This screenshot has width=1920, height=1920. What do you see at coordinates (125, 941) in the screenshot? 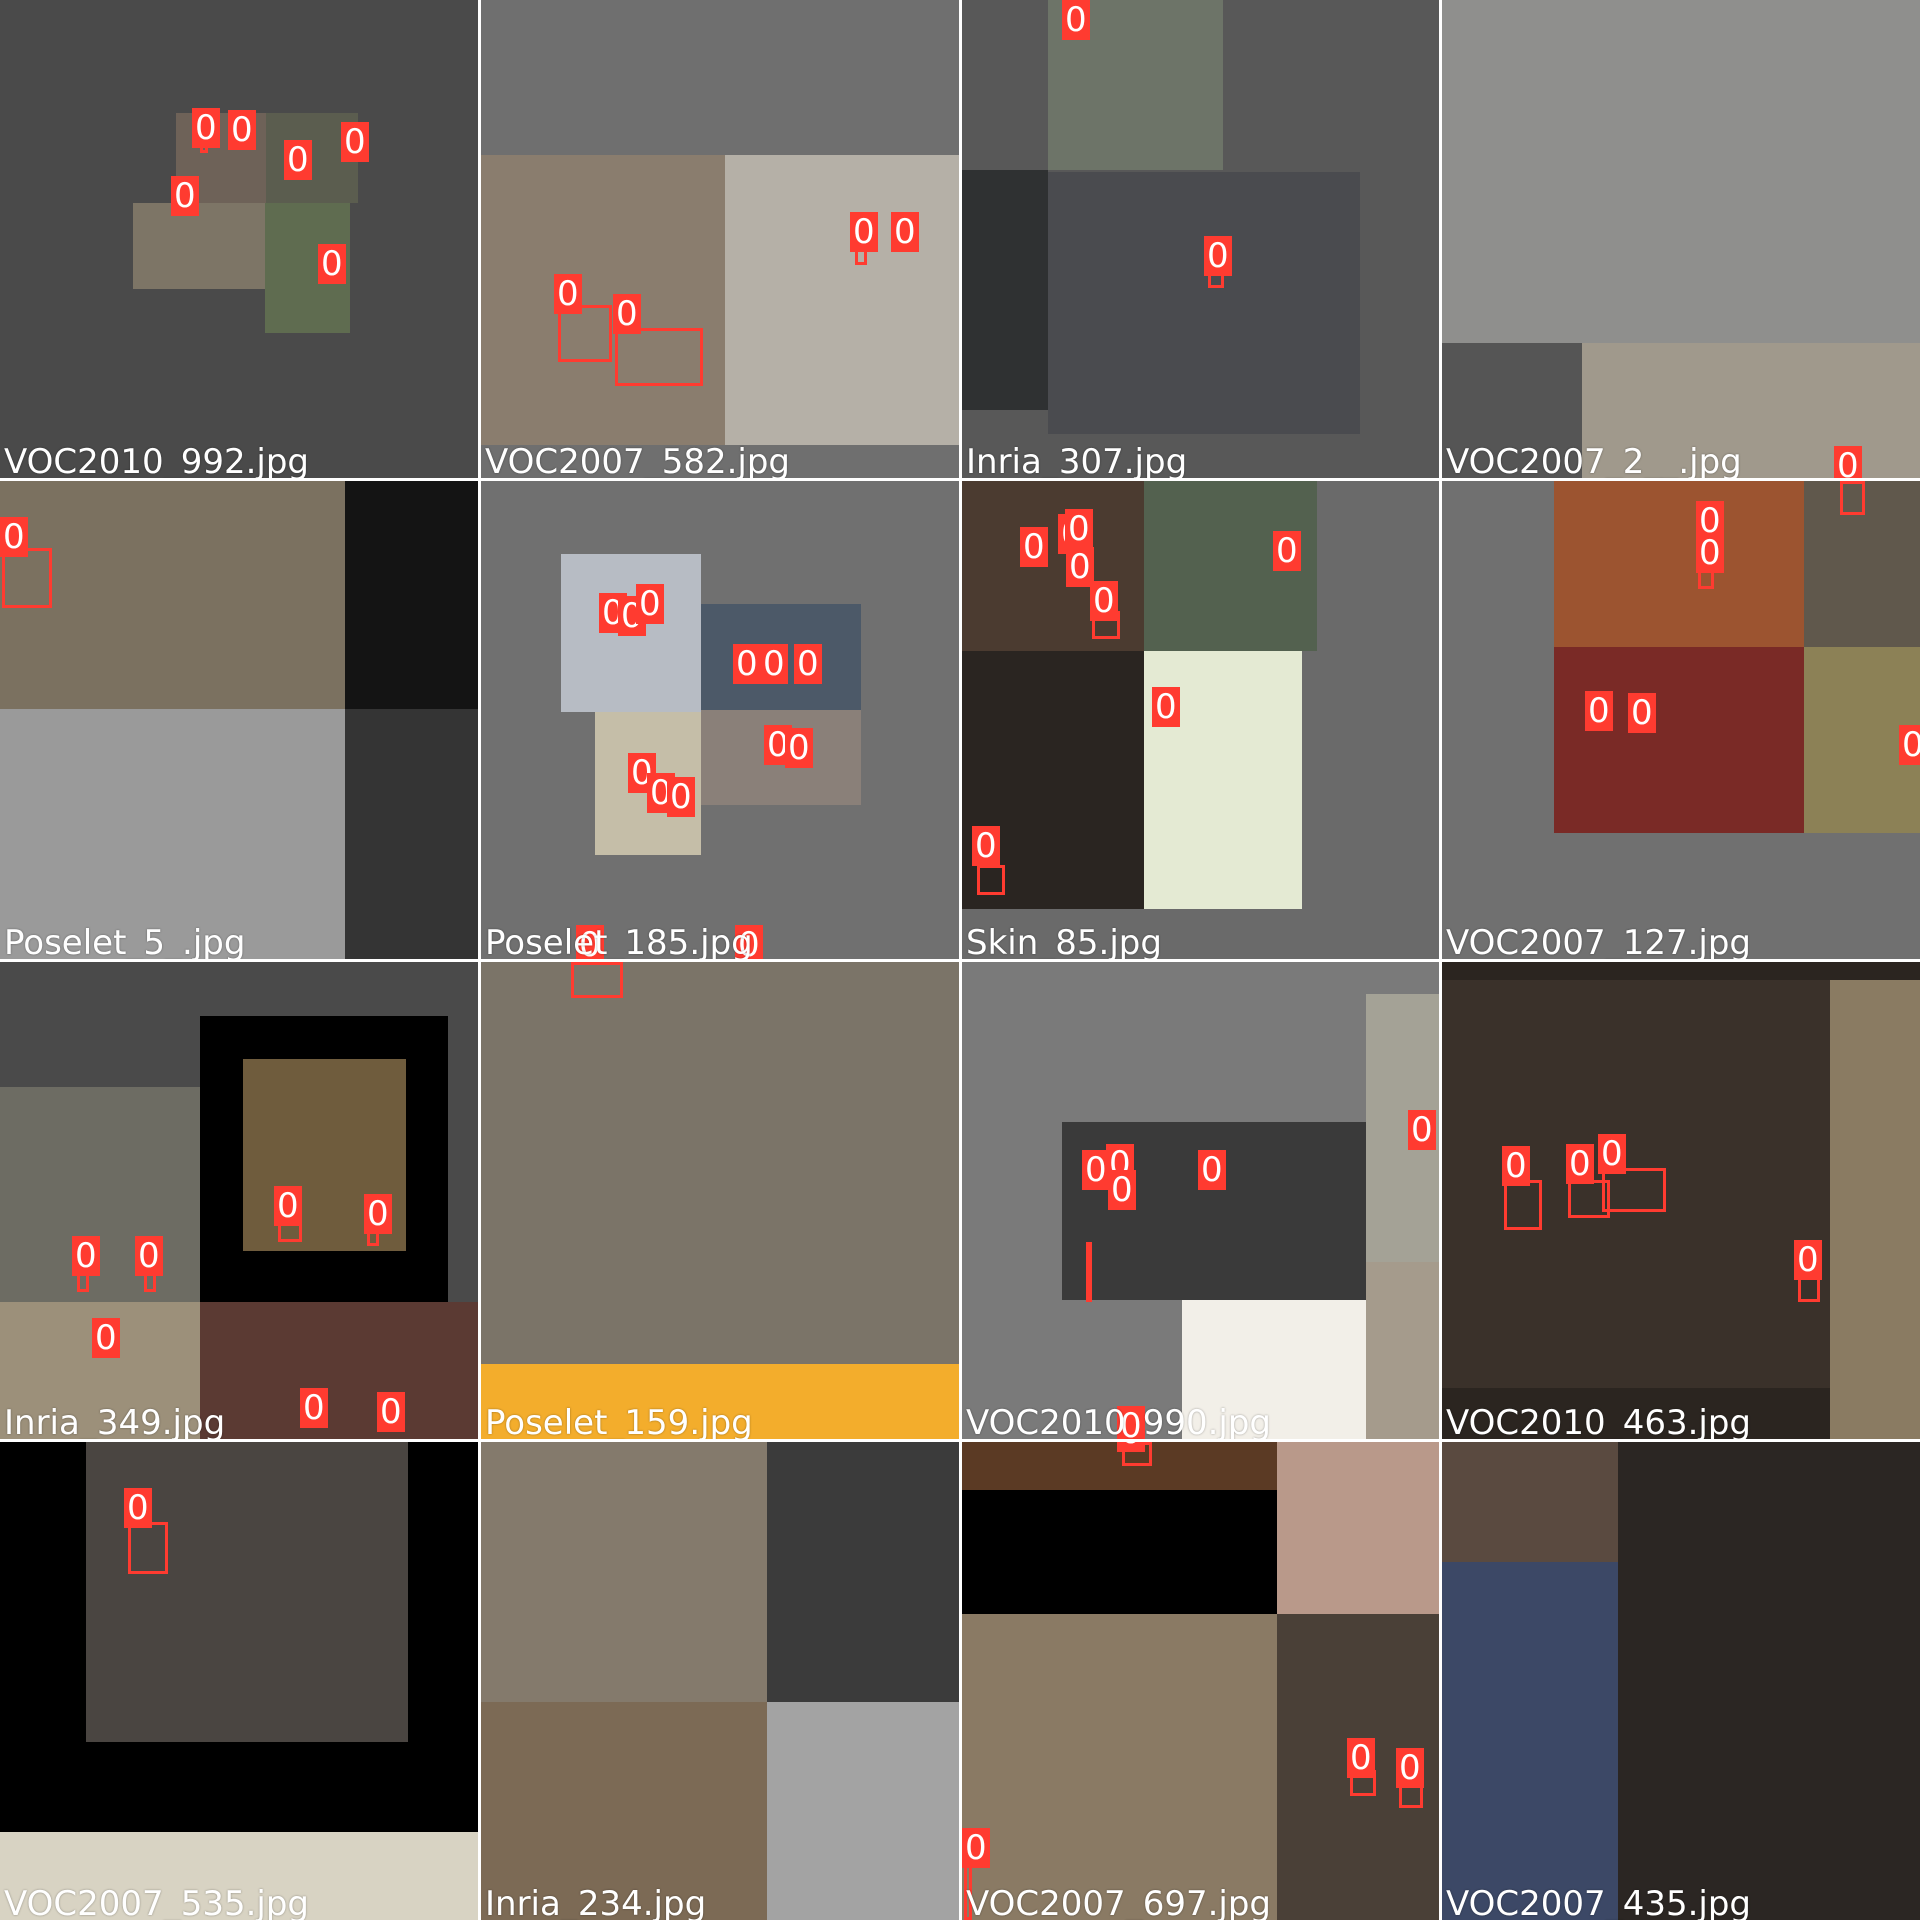
I see `tile-filename: Poselet_5_.jpg` at bounding box center [125, 941].